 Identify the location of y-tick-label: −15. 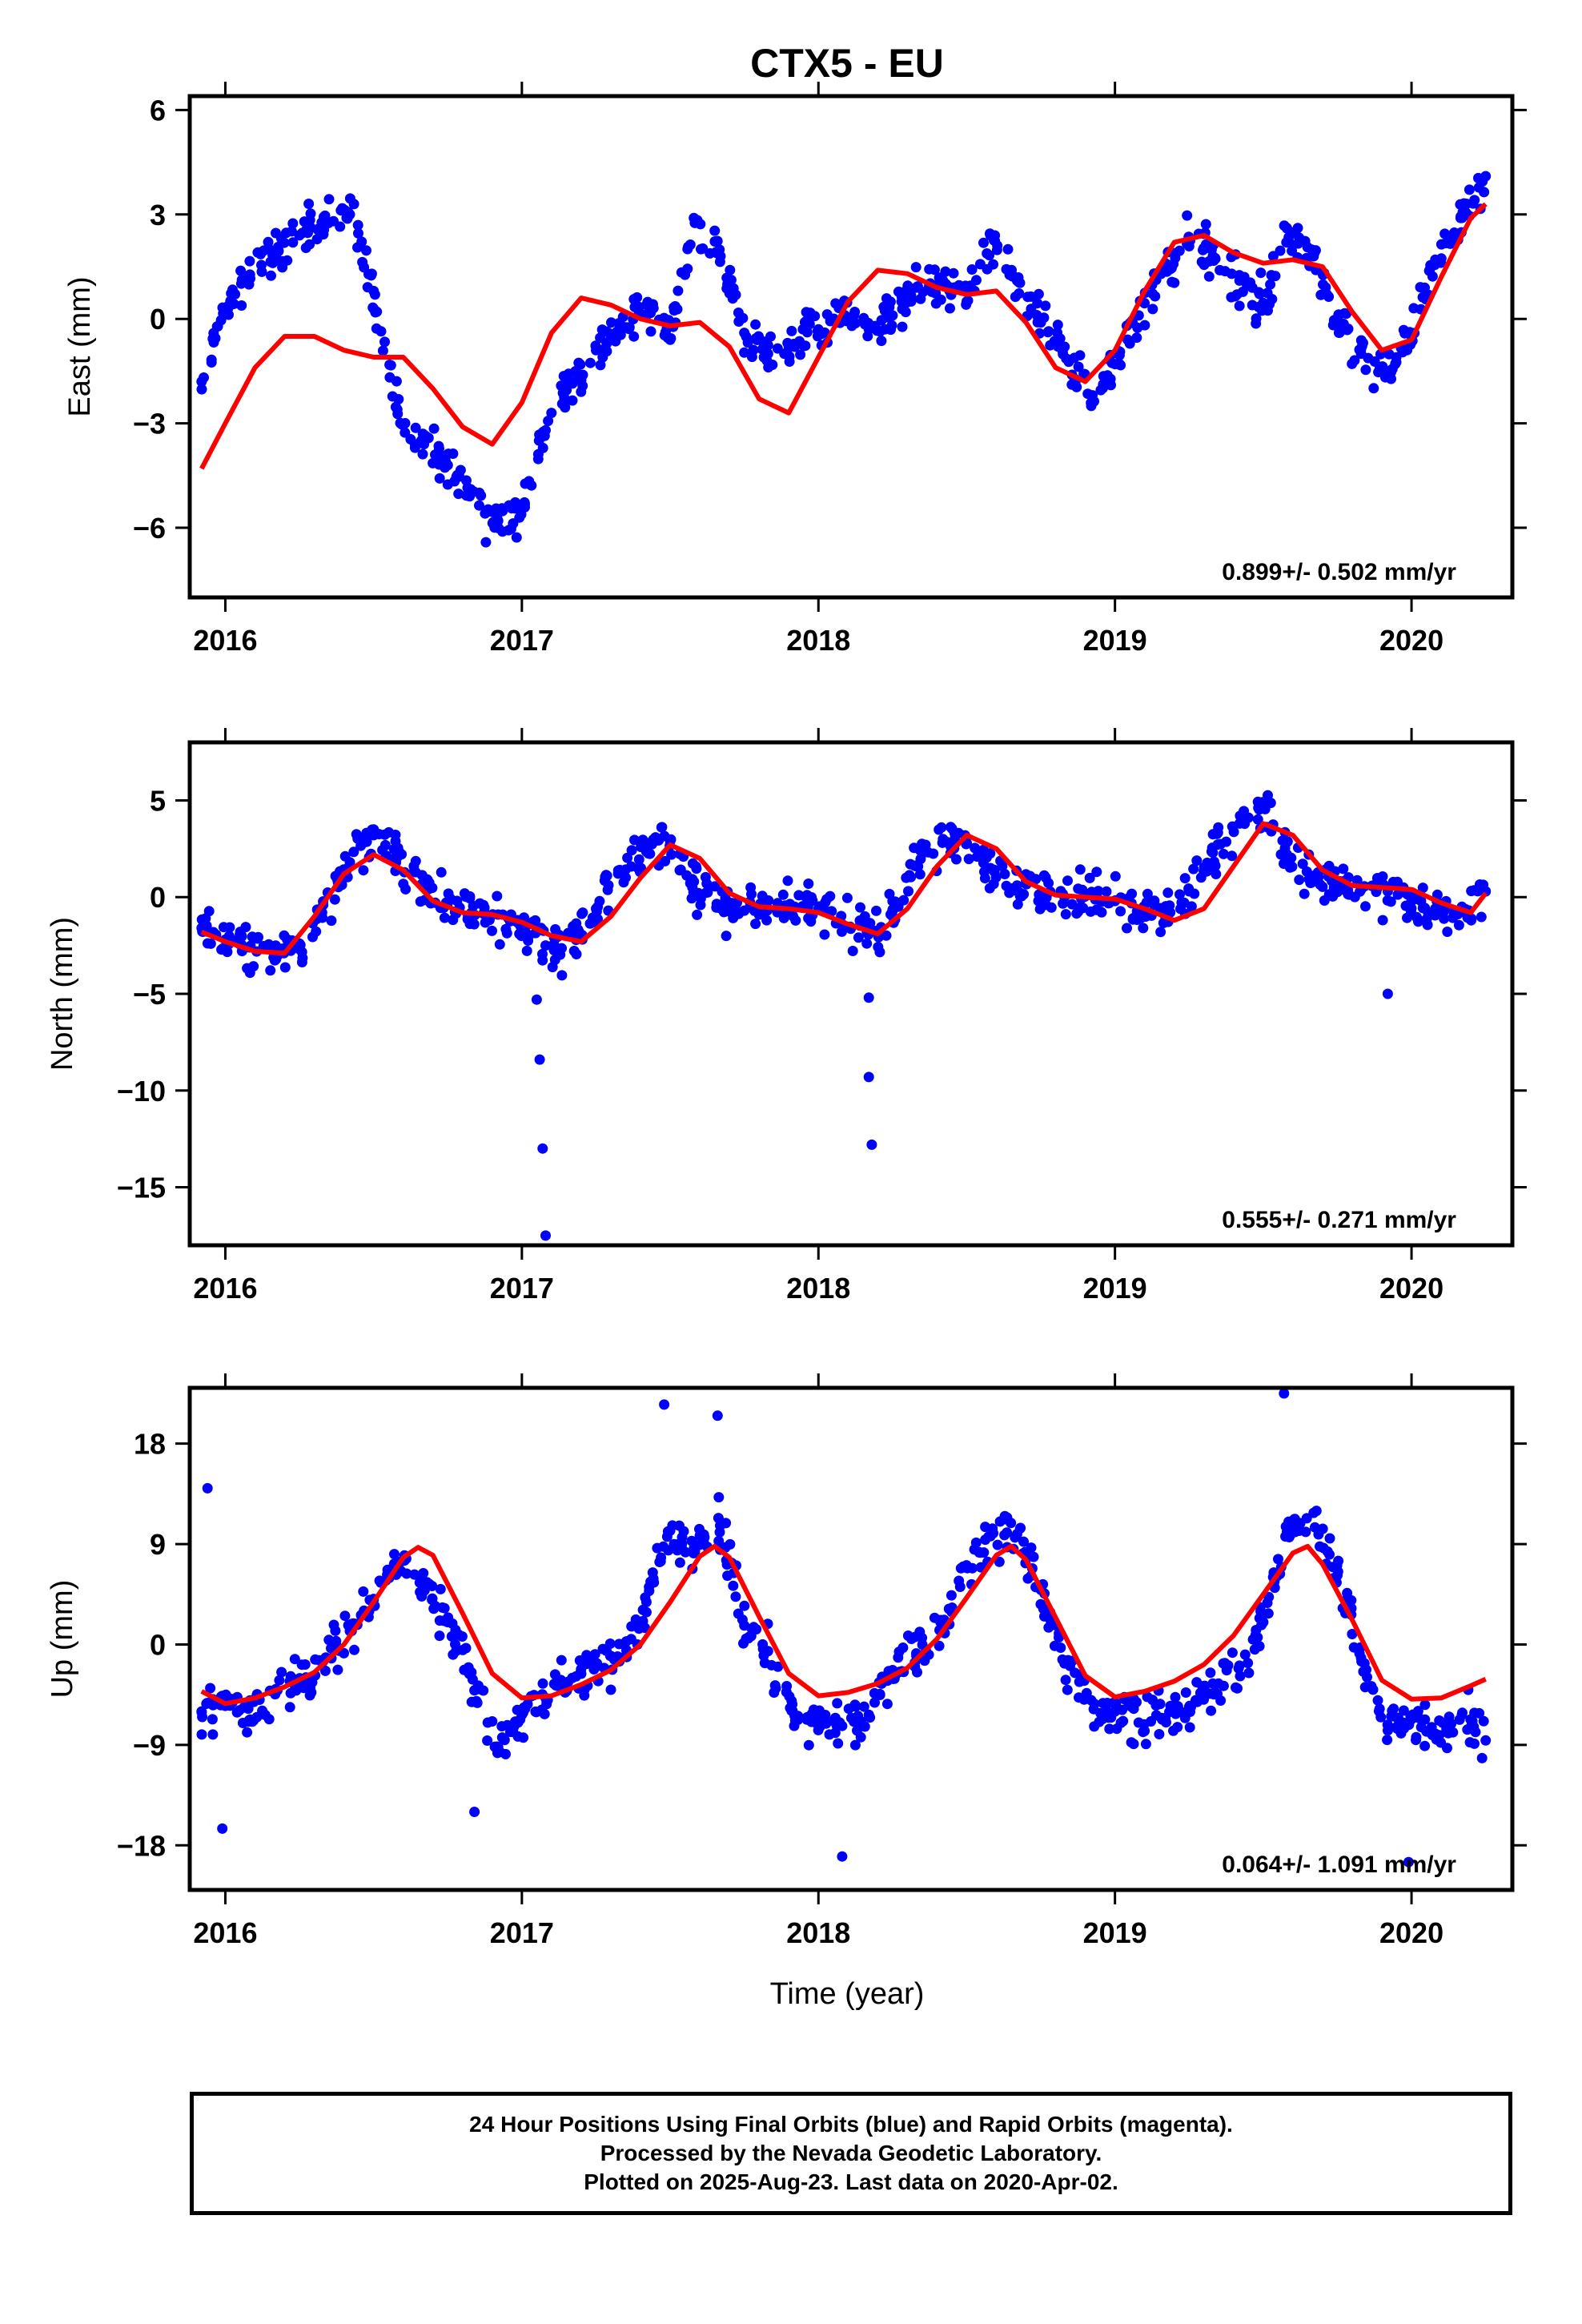
(141, 1188).